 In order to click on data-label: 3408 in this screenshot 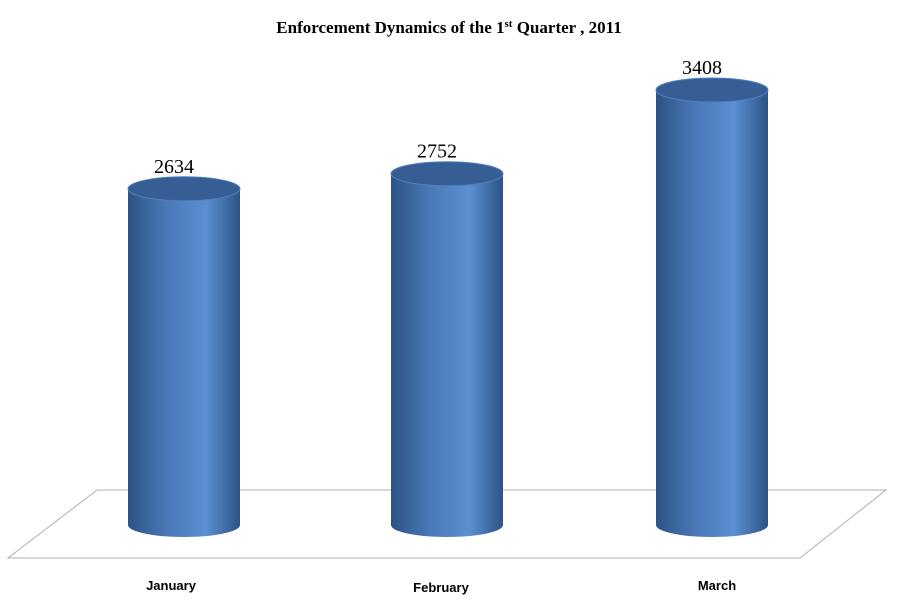, I will do `click(702, 68)`.